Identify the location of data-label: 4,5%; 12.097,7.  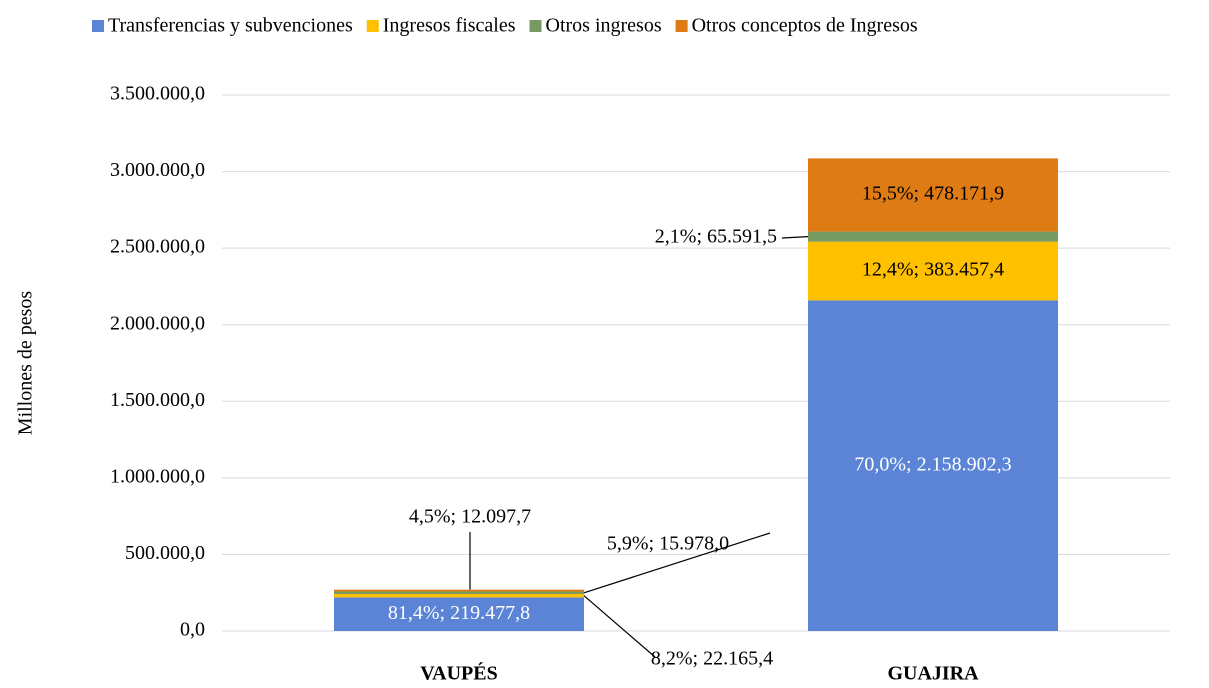
(470, 517).